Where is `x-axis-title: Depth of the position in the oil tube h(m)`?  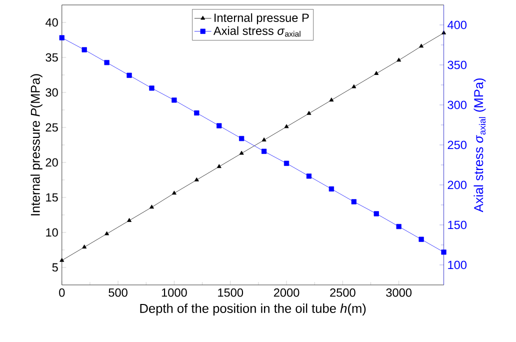
x-axis-title: Depth of the position in the oil tube h(m) is located at coordinates (253, 309).